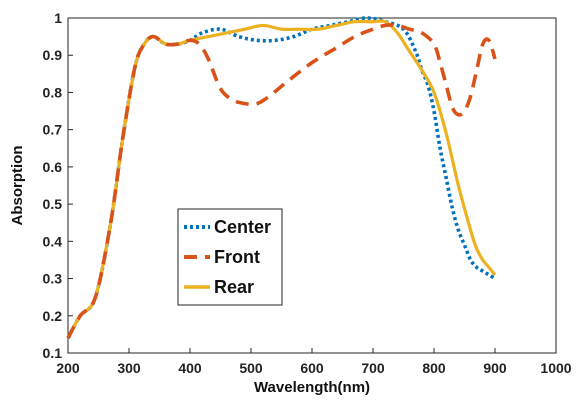 The height and width of the screenshot is (401, 584). Describe the element at coordinates (373, 368) in the screenshot. I see `x-tick-label: 700` at that location.